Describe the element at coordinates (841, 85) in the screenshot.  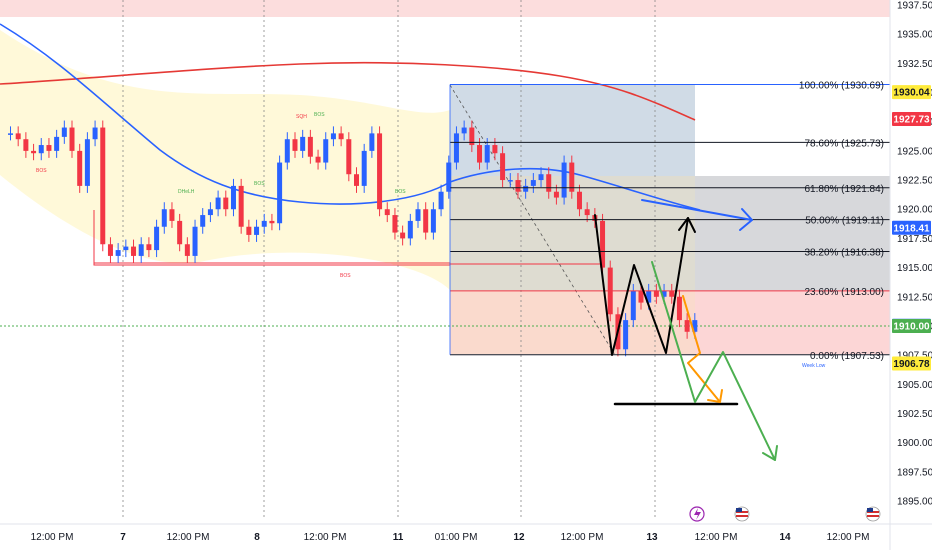
I see `fib-level-label: 100.00% (1930.69)` at that location.